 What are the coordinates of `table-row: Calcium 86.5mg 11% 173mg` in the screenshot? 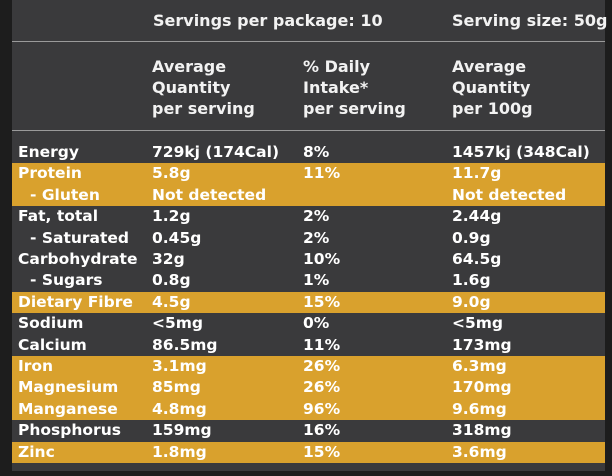 It's located at (308, 345).